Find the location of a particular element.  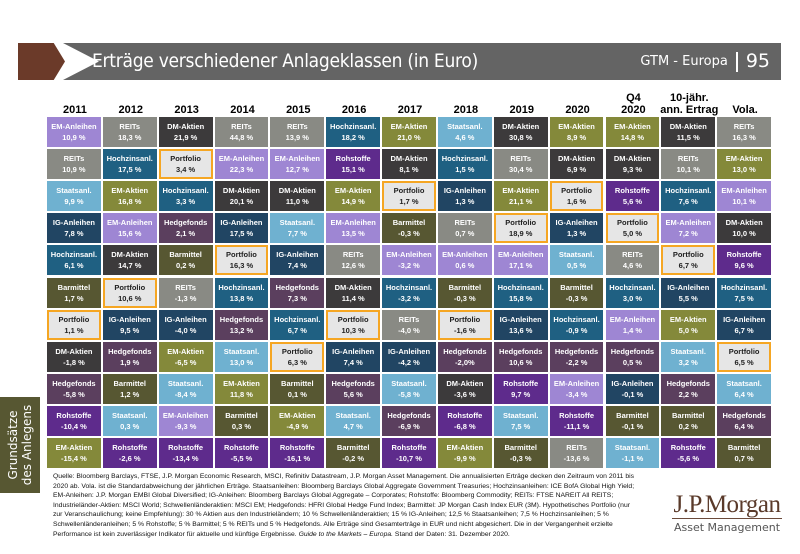

return-value: -10,7 % is located at coordinates (409, 459).